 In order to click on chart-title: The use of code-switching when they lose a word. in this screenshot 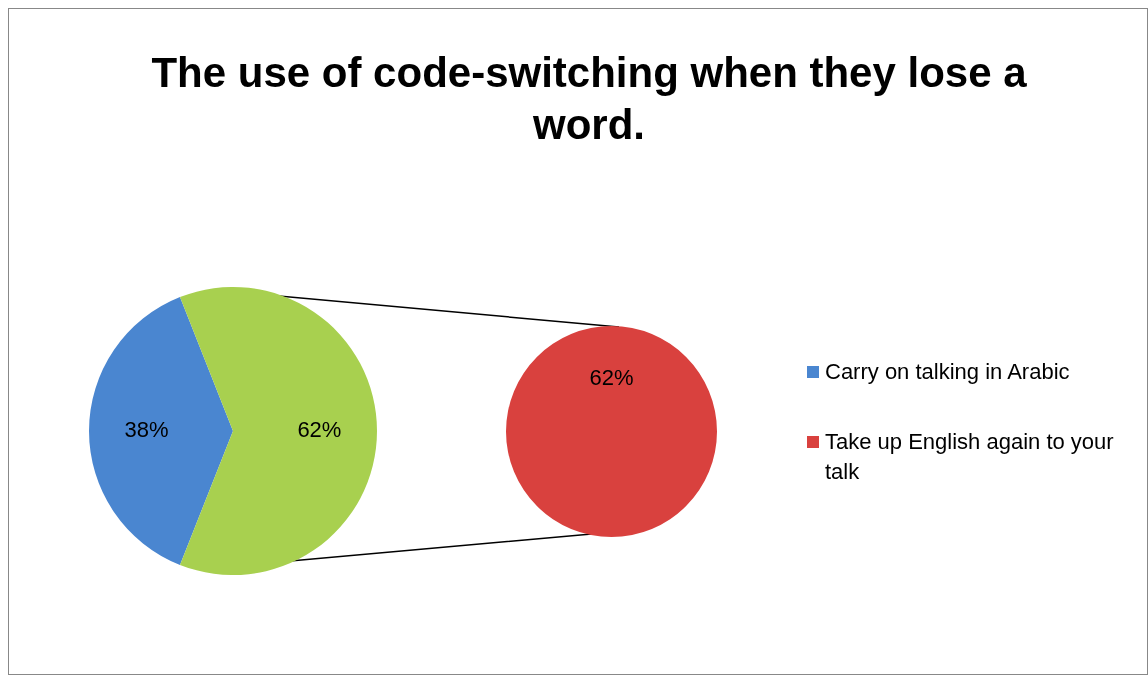, I will do `click(589, 99)`.